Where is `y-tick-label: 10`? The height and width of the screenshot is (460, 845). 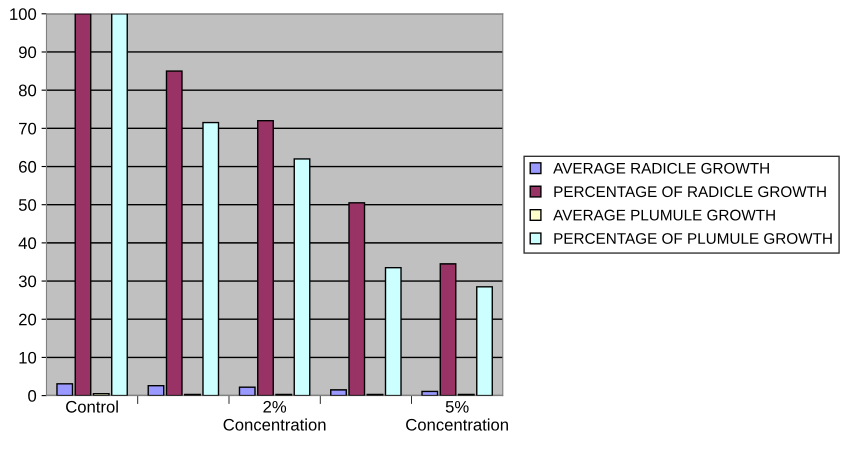 y-tick-label: 10 is located at coordinates (27, 358).